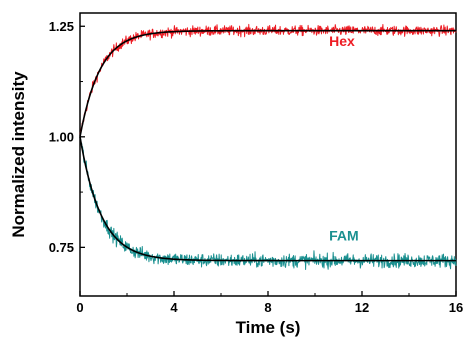  Describe the element at coordinates (79, 307) in the screenshot. I see `x-tick-label: 0` at that location.